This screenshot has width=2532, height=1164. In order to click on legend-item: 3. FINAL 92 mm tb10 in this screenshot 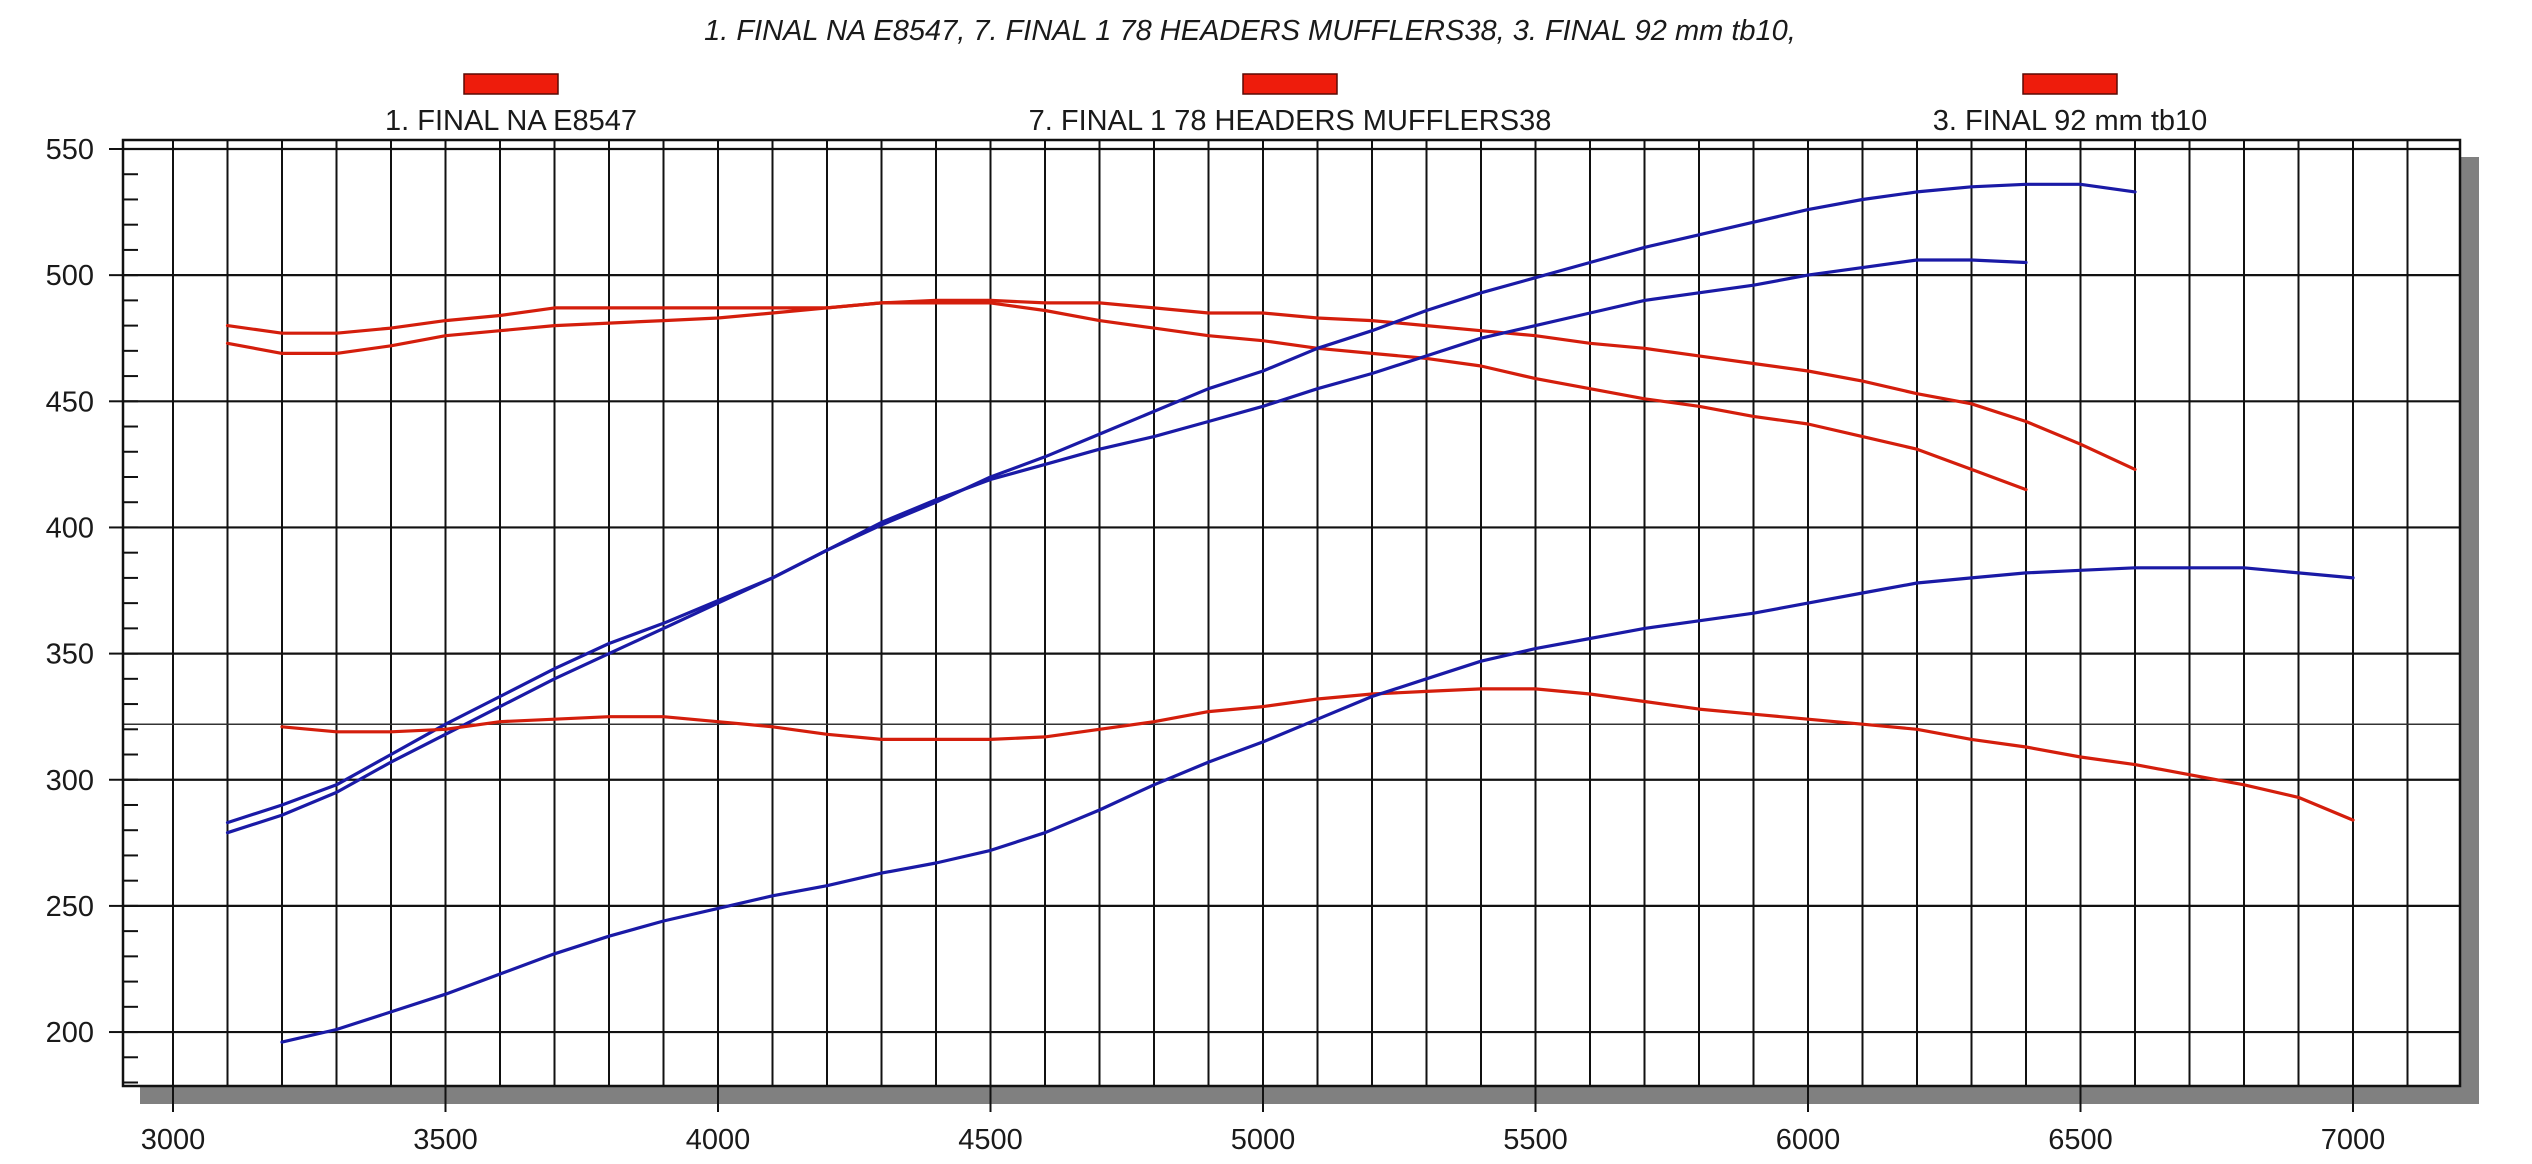, I will do `click(2070, 105)`.